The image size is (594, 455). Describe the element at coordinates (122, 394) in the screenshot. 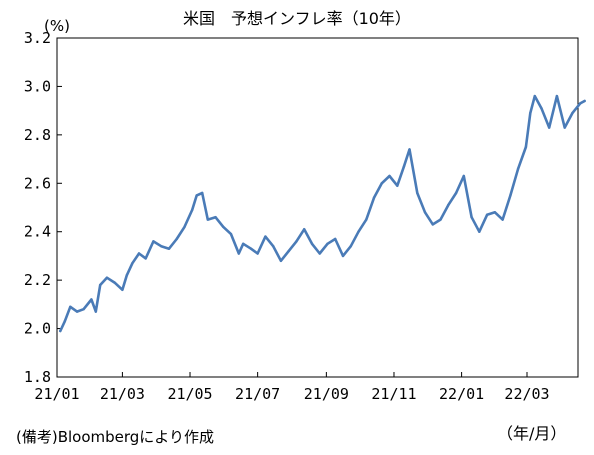

I see `x-tick-label: 21/03` at that location.